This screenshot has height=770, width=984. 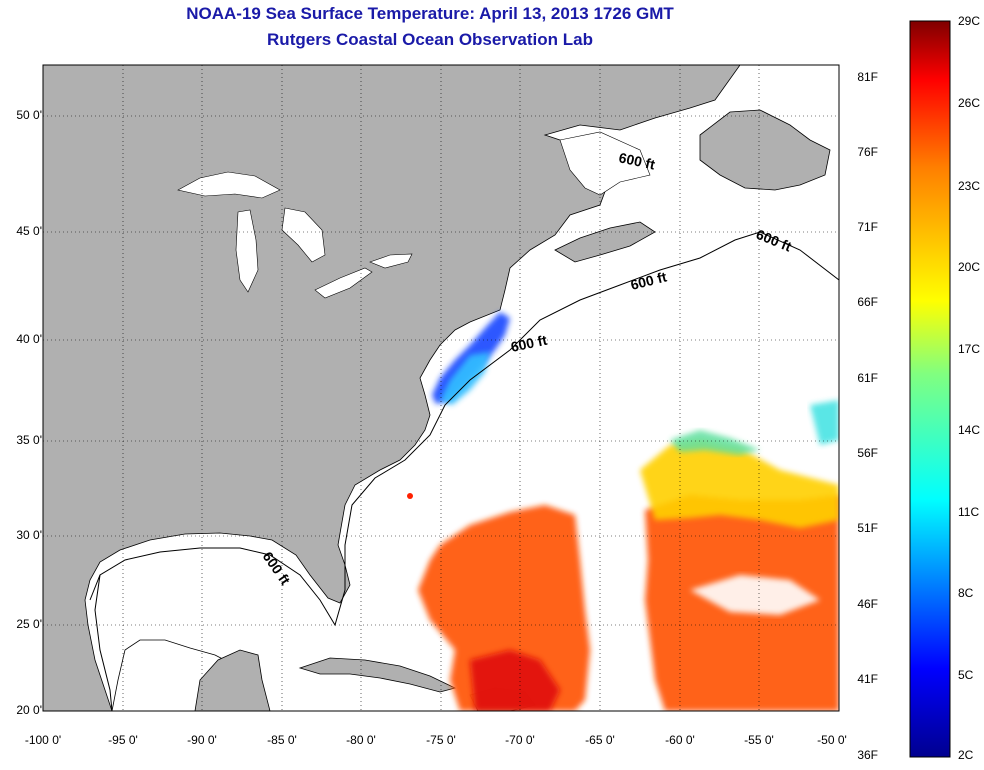 What do you see at coordinates (29, 535) in the screenshot?
I see `lat-label-30: 30 0'` at bounding box center [29, 535].